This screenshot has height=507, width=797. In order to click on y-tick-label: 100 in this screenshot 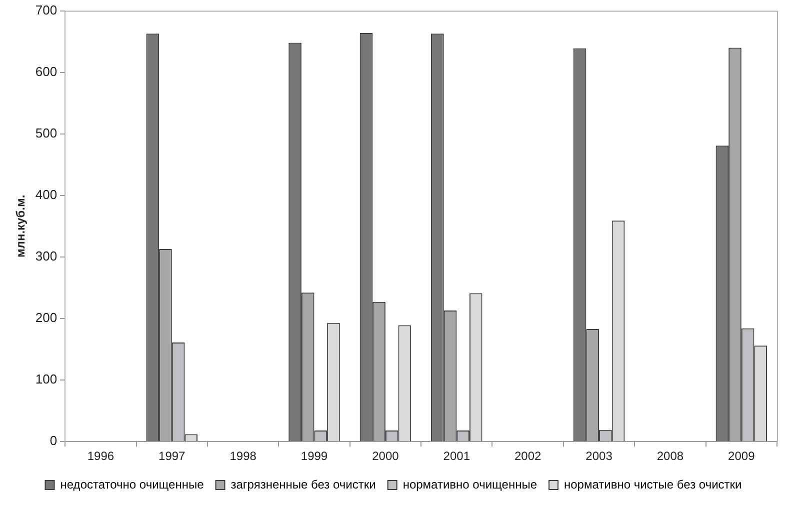, I will do `click(46, 379)`.